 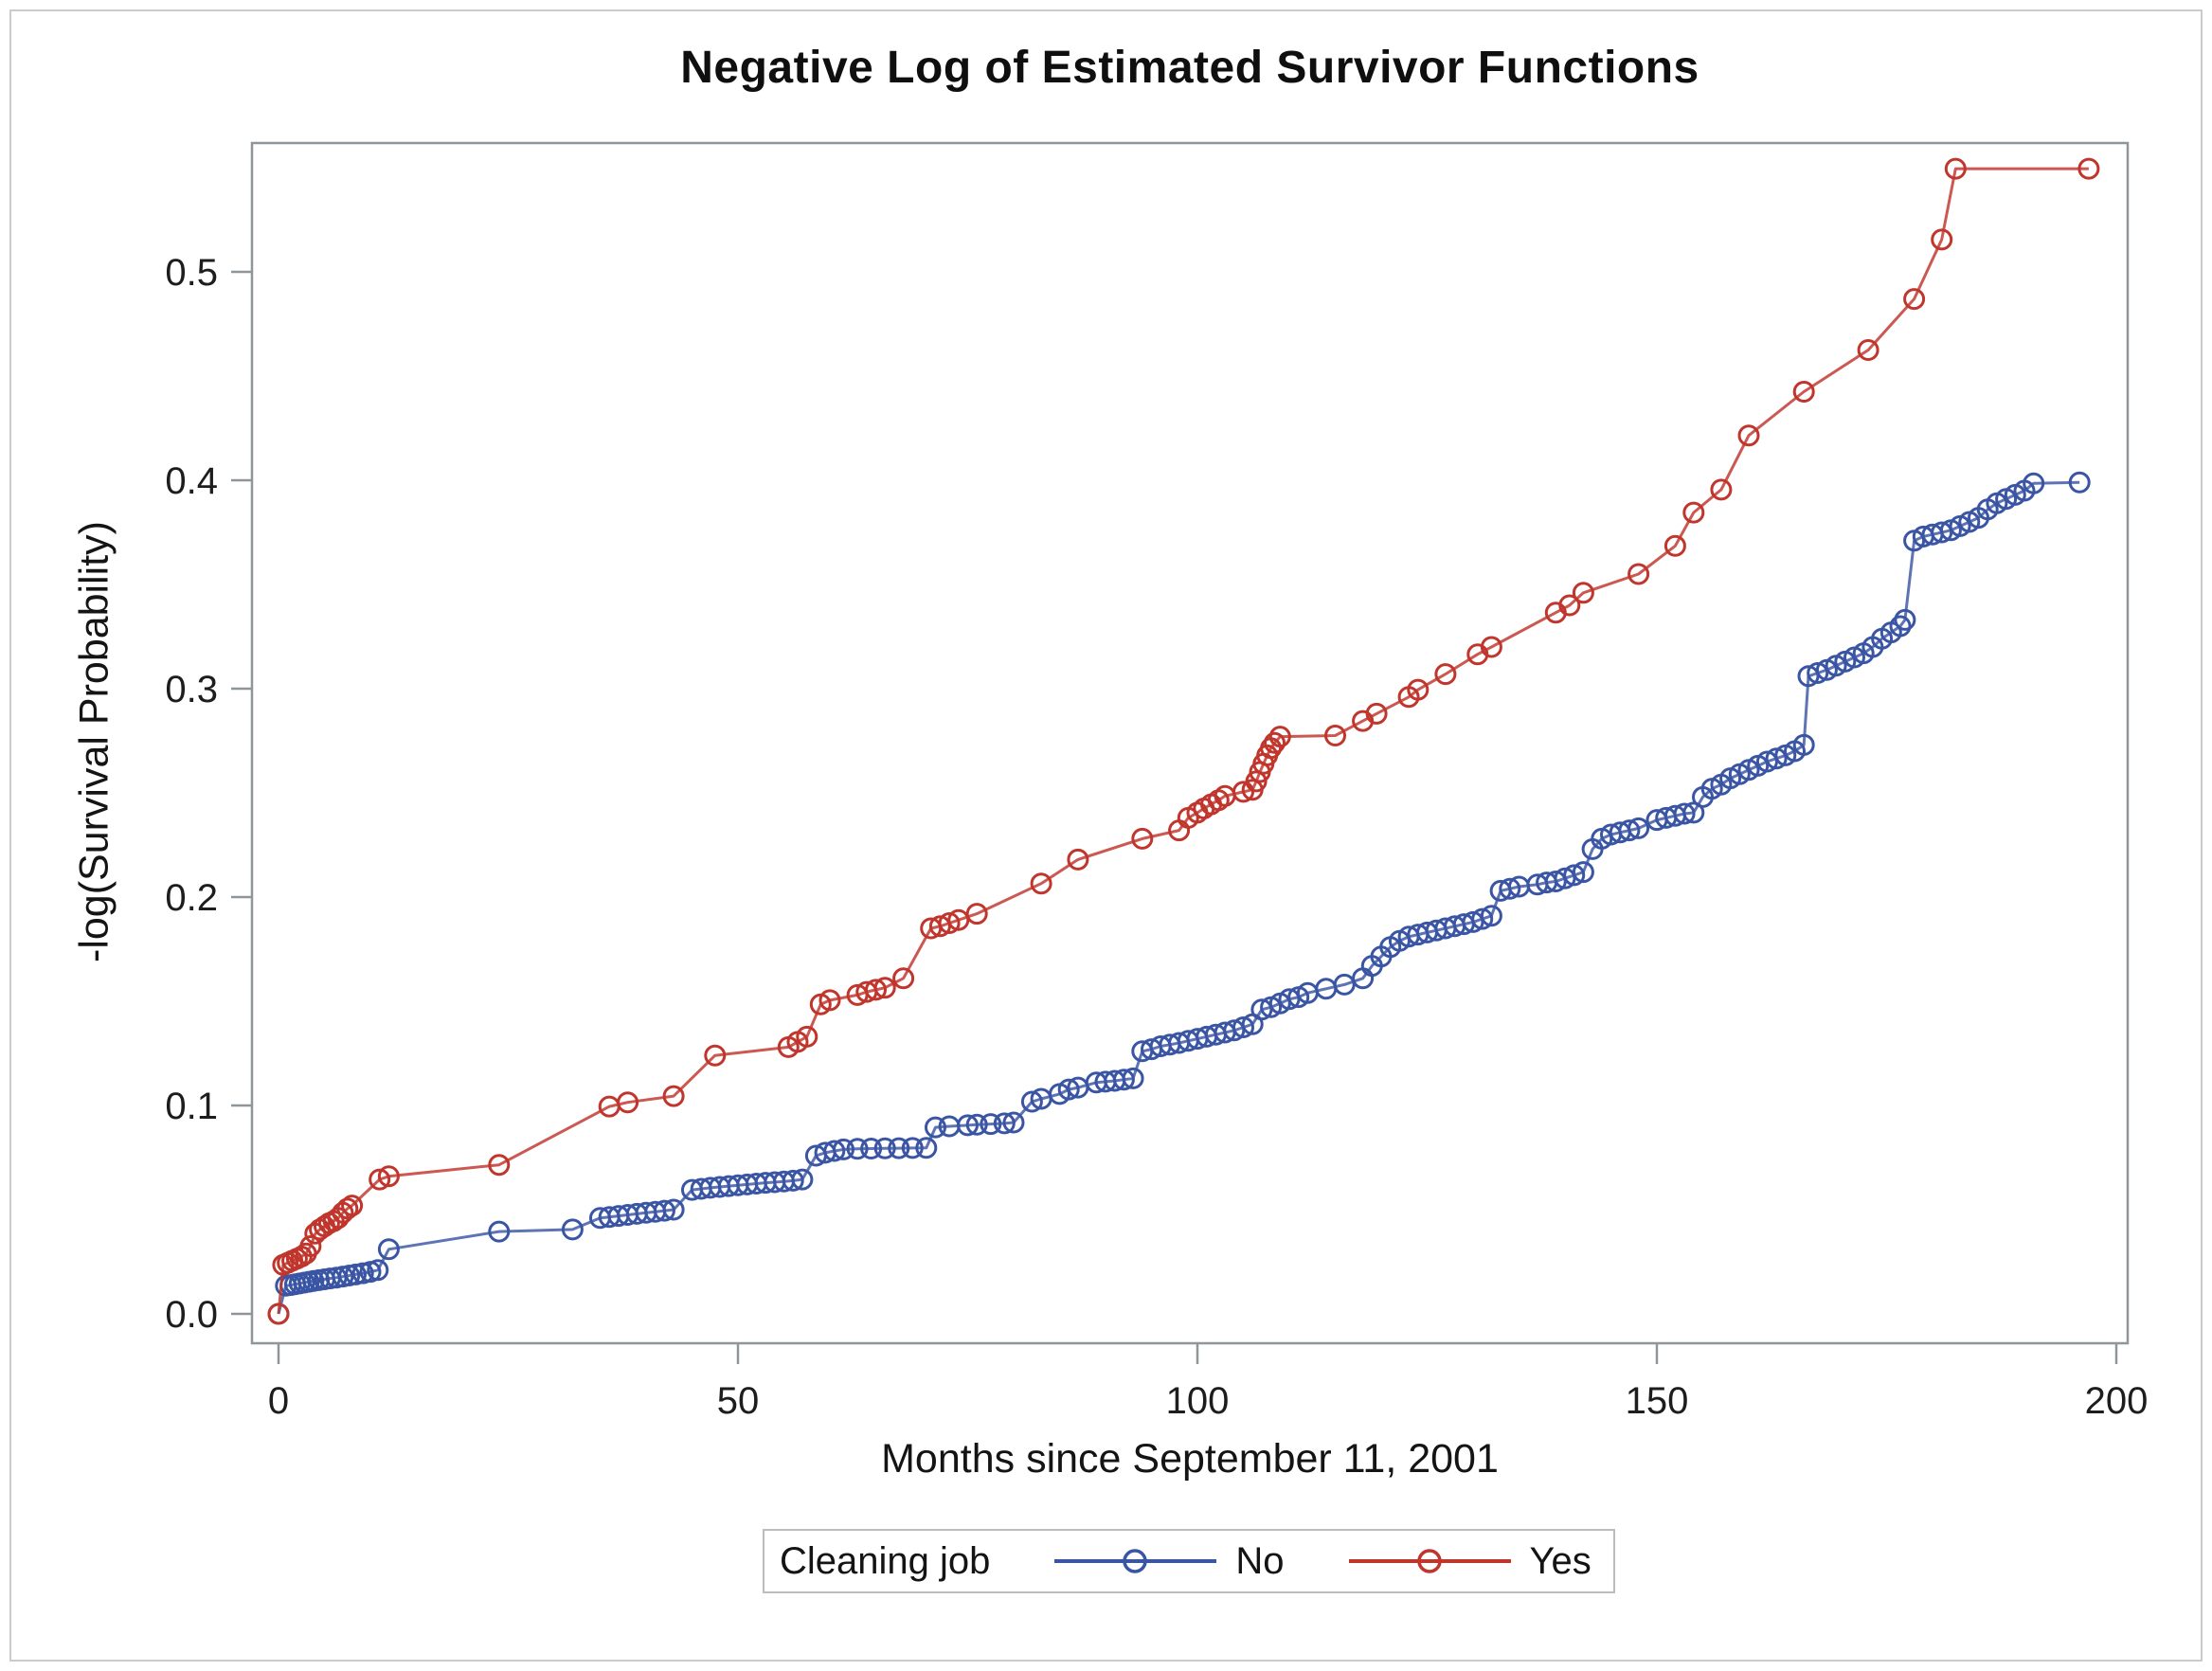 What do you see at coordinates (192, 689) in the screenshot?
I see `y-axis-tick-label: 0.3` at bounding box center [192, 689].